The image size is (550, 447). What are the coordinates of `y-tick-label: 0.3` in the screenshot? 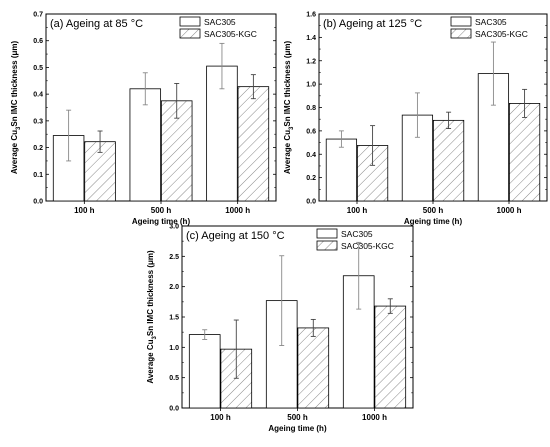 It's located at (38, 121).